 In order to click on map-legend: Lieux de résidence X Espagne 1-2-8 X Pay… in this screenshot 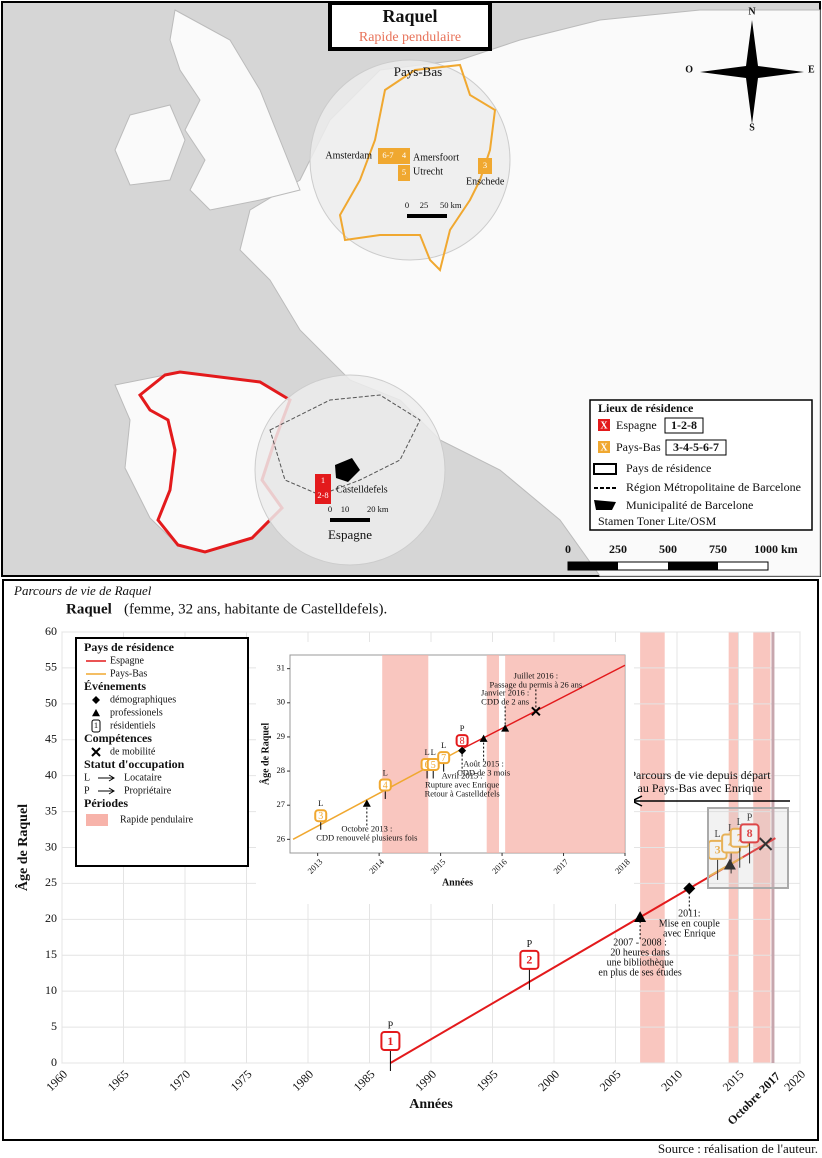, I will do `click(701, 465)`.